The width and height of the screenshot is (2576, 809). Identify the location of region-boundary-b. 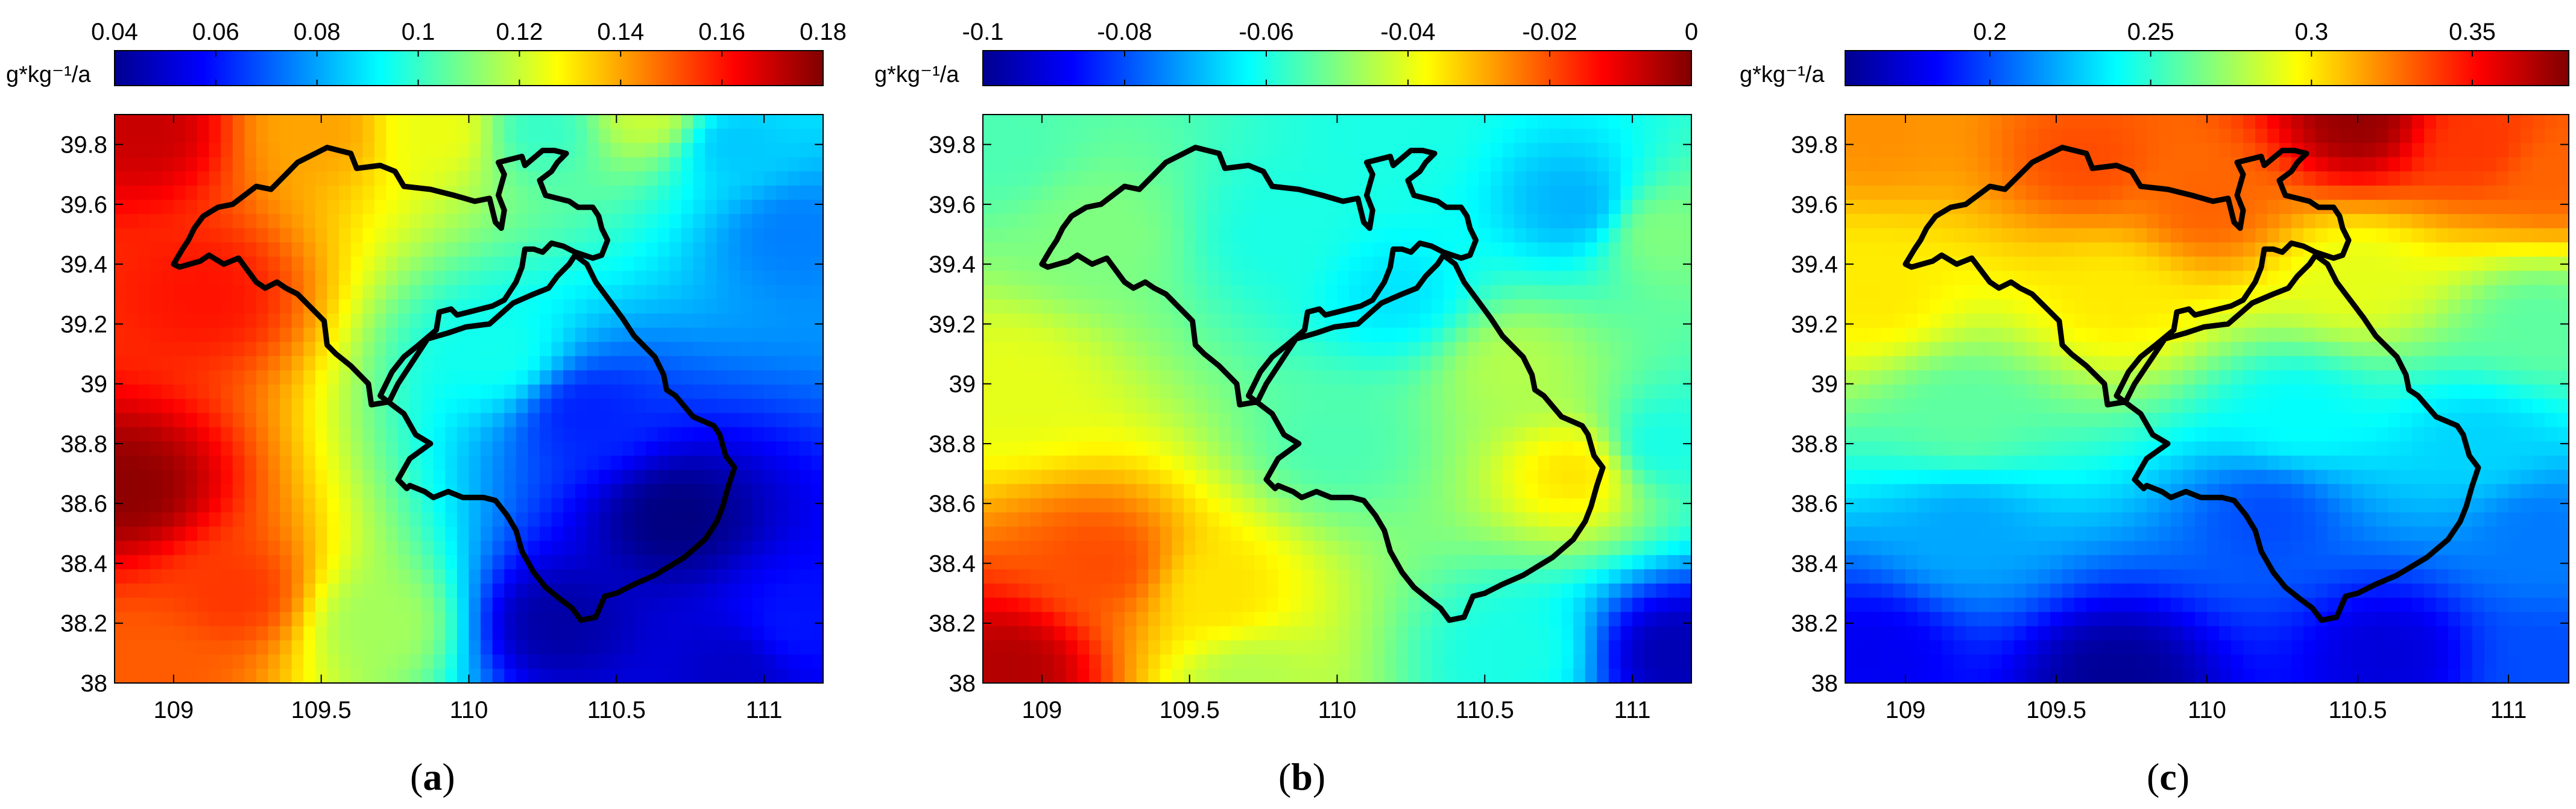
(1322, 384).